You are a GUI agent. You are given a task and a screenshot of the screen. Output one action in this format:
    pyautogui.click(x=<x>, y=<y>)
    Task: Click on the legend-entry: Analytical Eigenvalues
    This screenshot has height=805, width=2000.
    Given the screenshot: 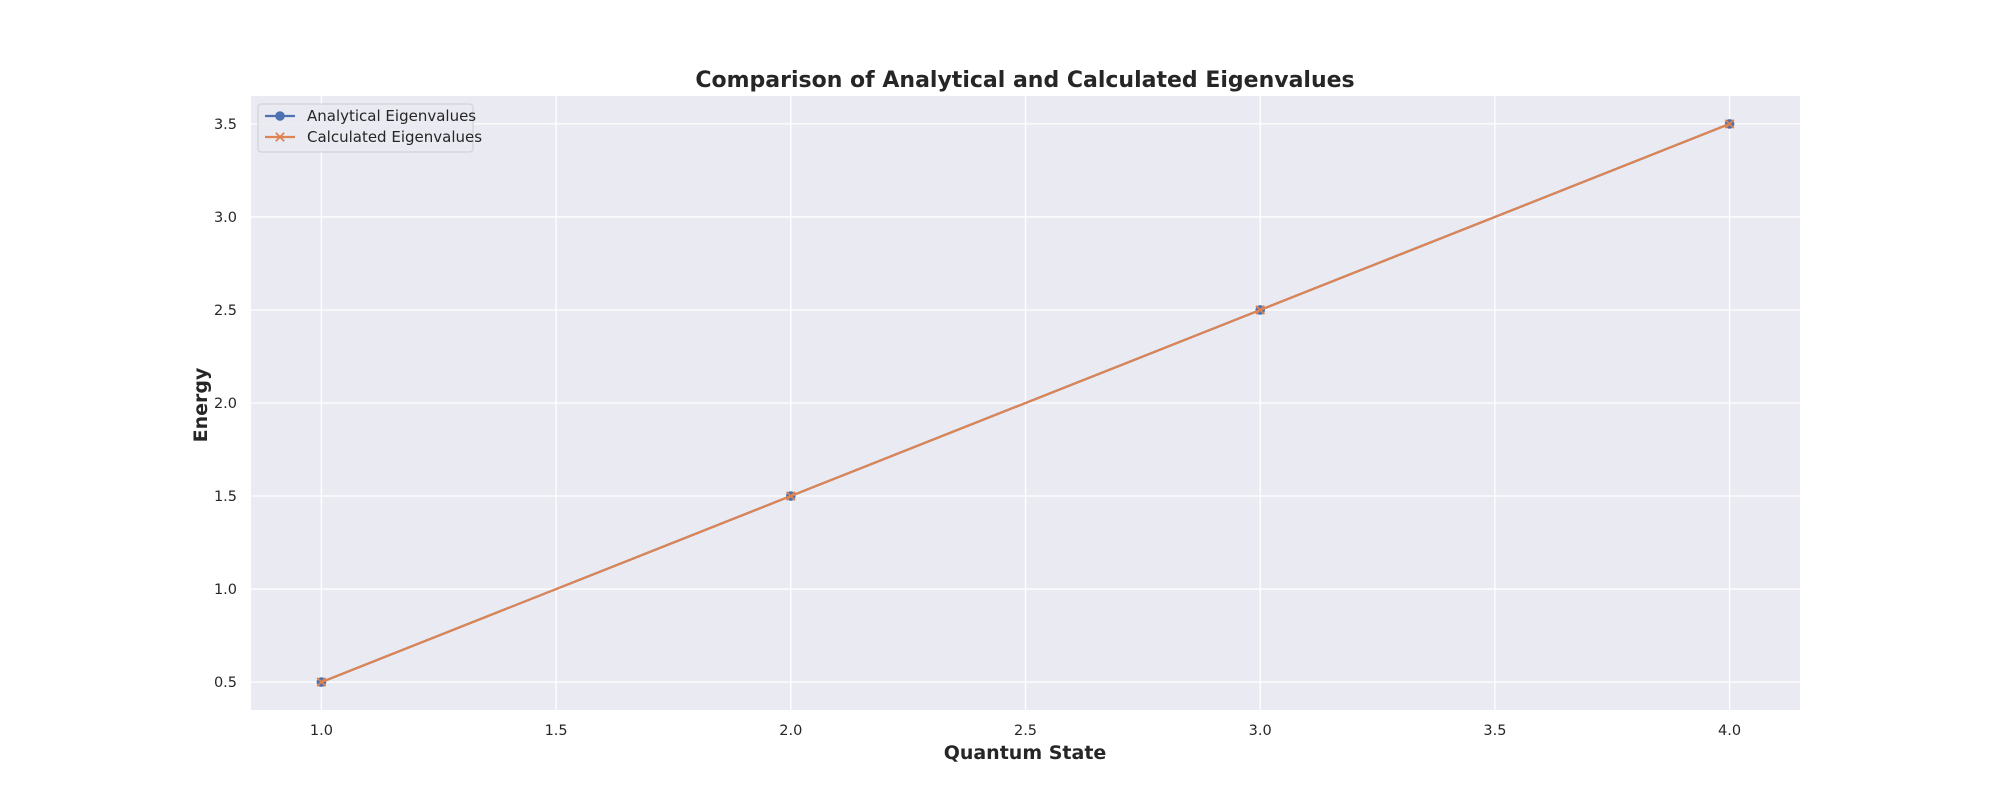 What is the action you would take?
    pyautogui.click(x=370, y=116)
    